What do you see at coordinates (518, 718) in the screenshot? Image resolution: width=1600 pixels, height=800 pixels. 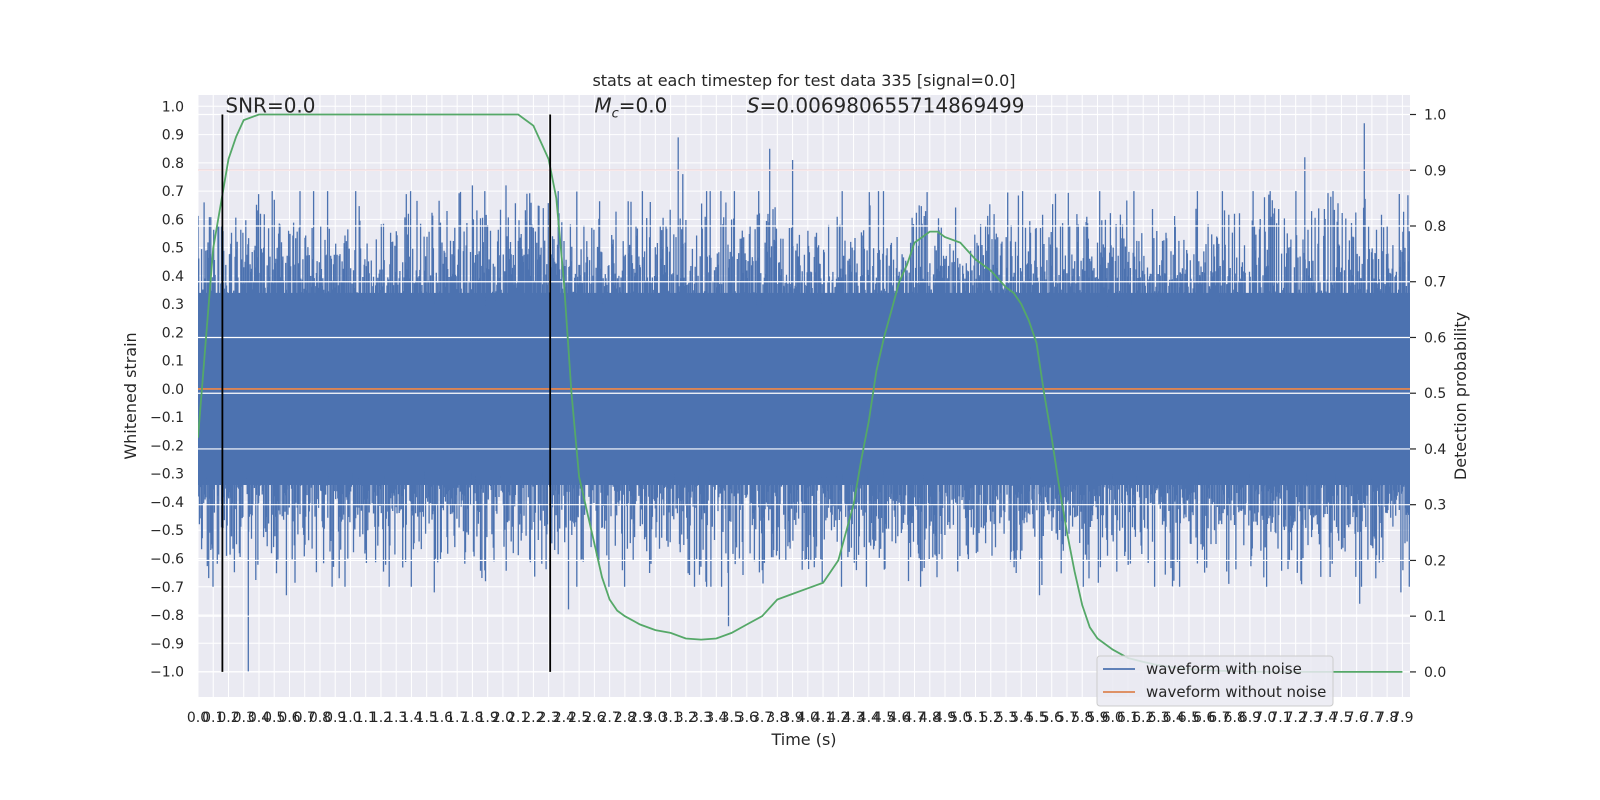 I see `x-tick-label: 2.1` at bounding box center [518, 718].